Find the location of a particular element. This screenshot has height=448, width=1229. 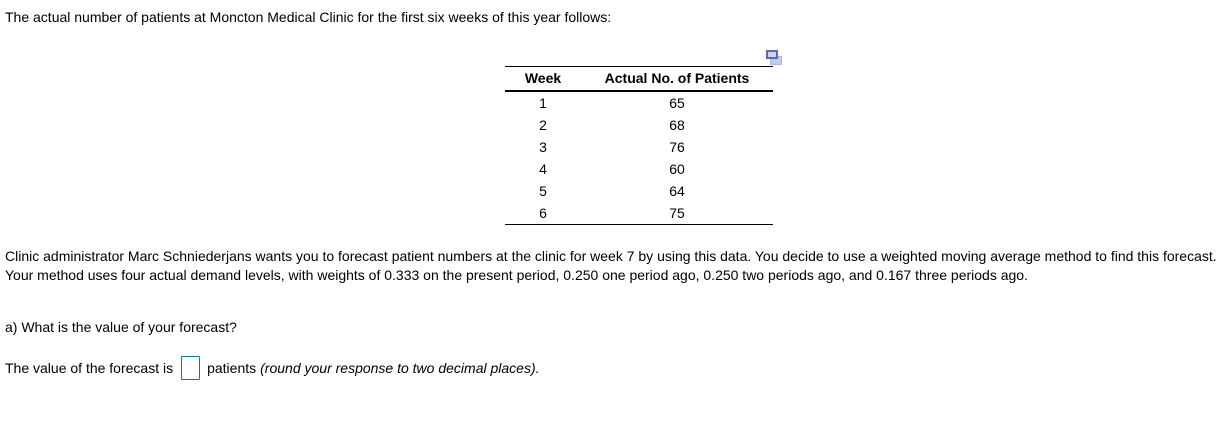

week-cell: 4 is located at coordinates (543, 169).